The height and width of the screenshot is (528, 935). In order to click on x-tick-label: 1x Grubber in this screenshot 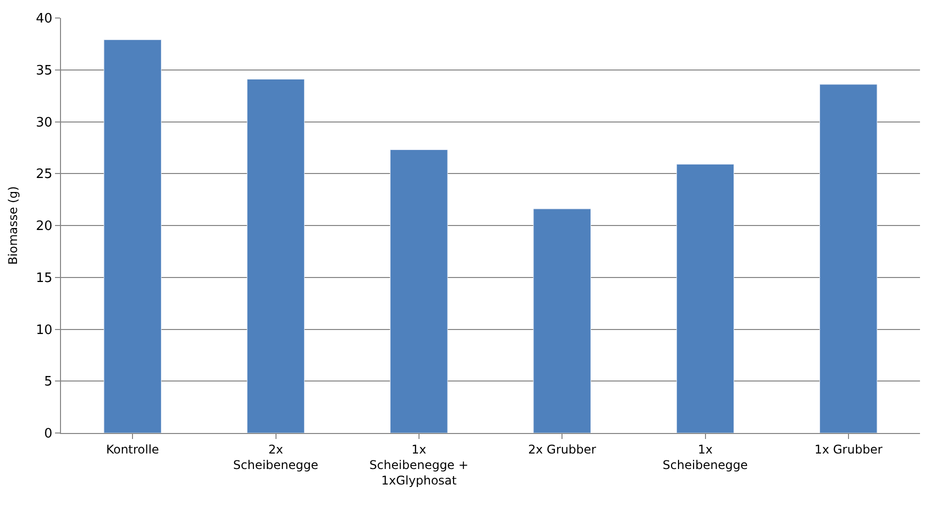, I will do `click(848, 449)`.